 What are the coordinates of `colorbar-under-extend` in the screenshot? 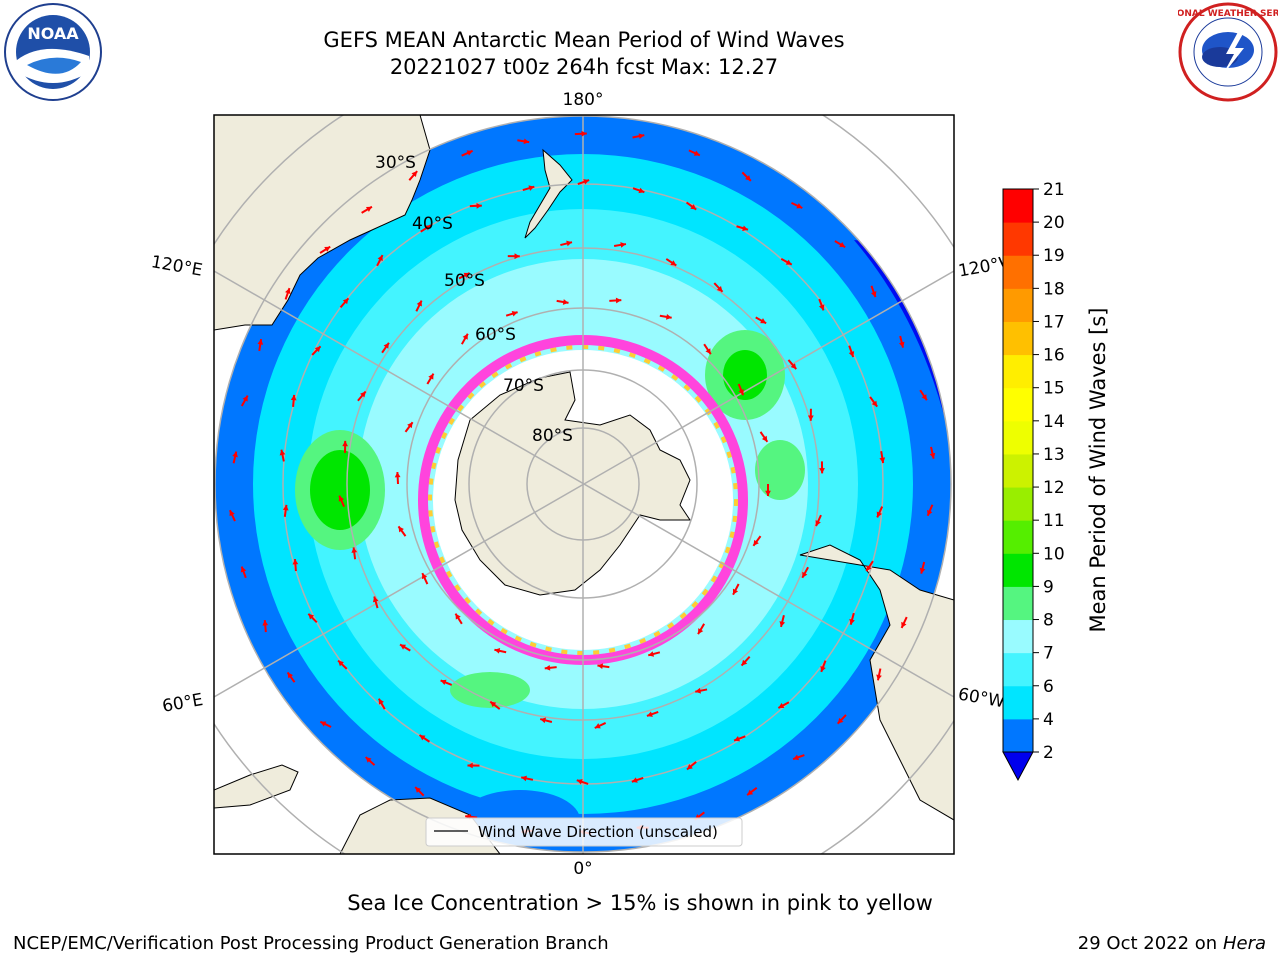 It's located at (1018, 766).